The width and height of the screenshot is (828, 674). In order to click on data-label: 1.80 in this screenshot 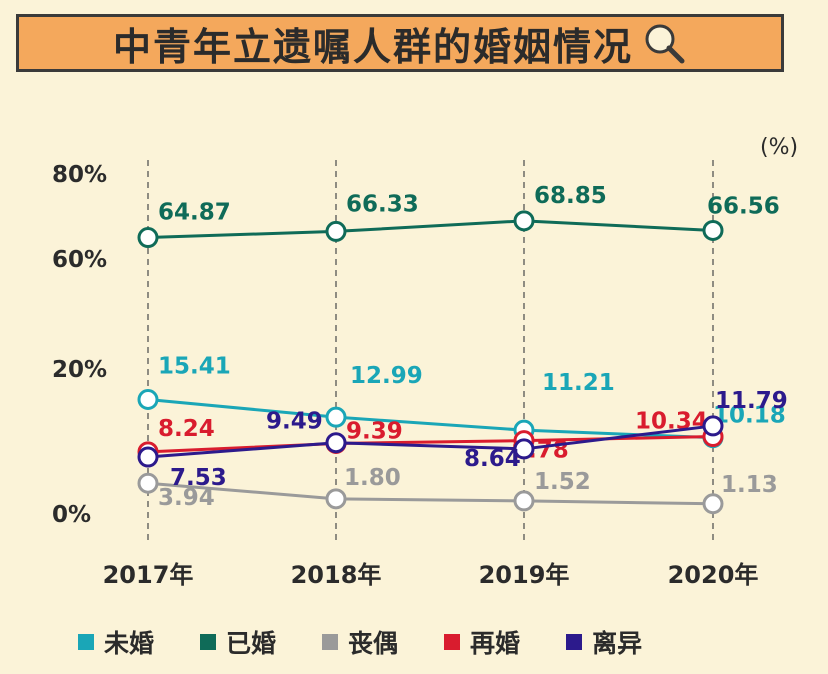, I will do `click(372, 478)`.